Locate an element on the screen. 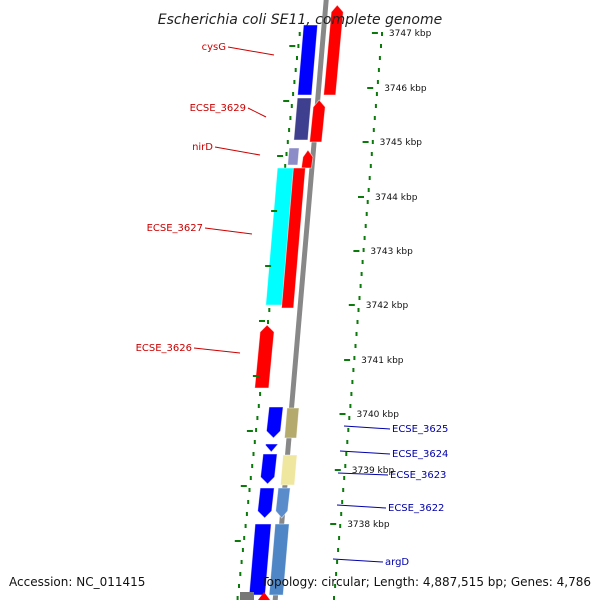 This screenshot has width=600, height=600. ECSE_3629-feature is located at coordinates (302, 119).